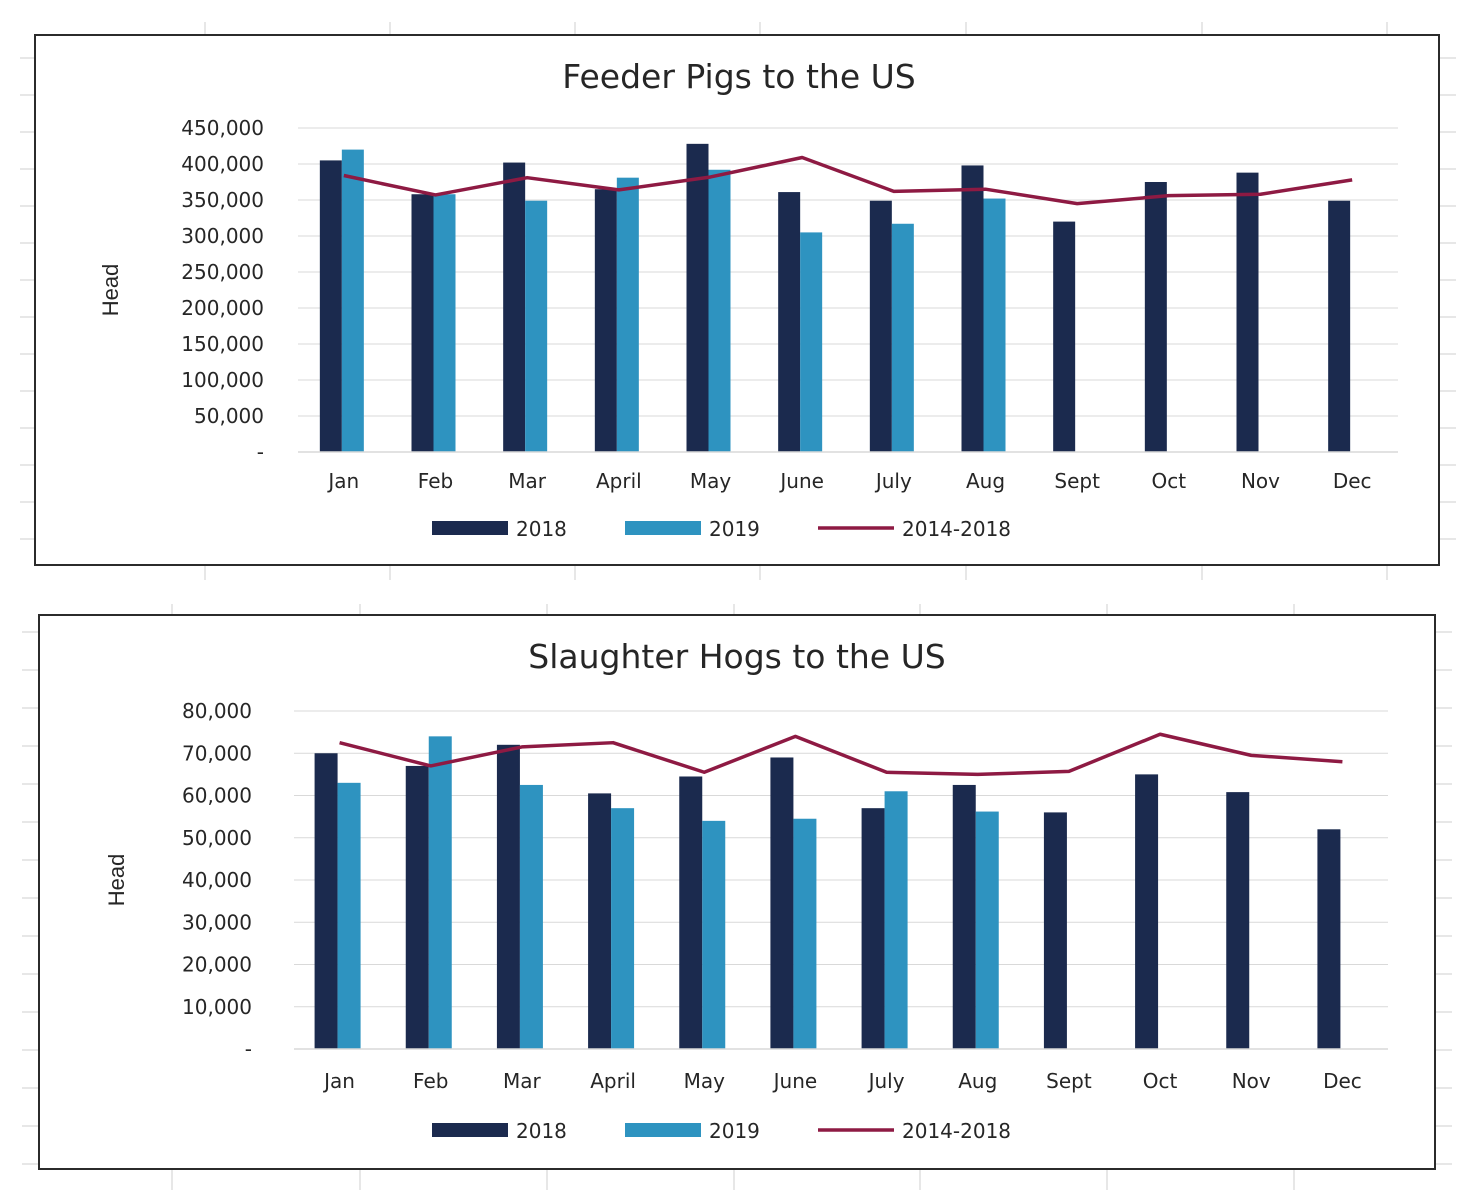 The height and width of the screenshot is (1204, 1472). What do you see at coordinates (222, 236) in the screenshot?
I see `y-tick-label: 300,000` at bounding box center [222, 236].